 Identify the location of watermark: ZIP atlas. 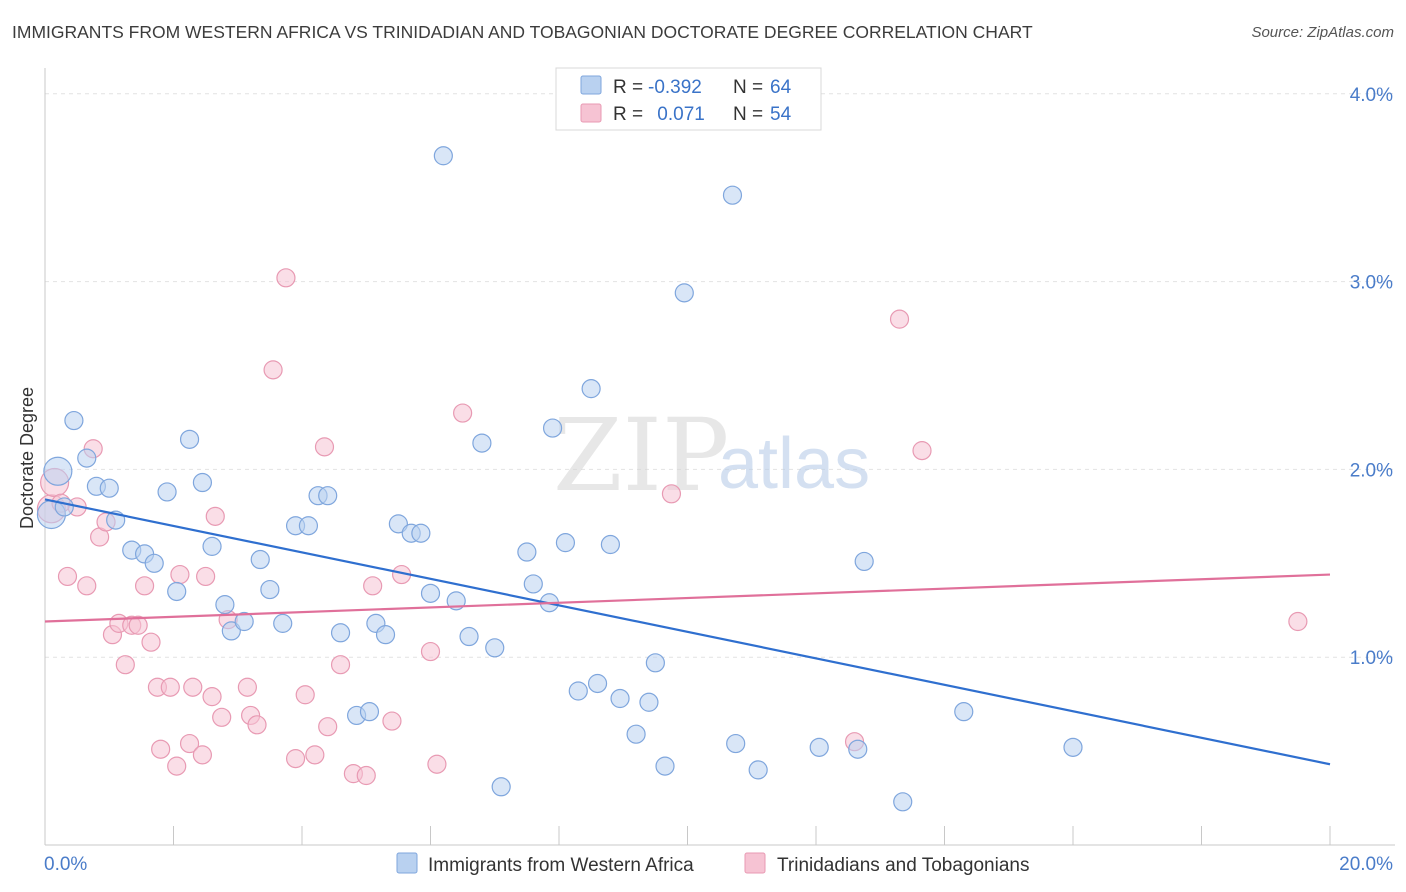
(711, 455).